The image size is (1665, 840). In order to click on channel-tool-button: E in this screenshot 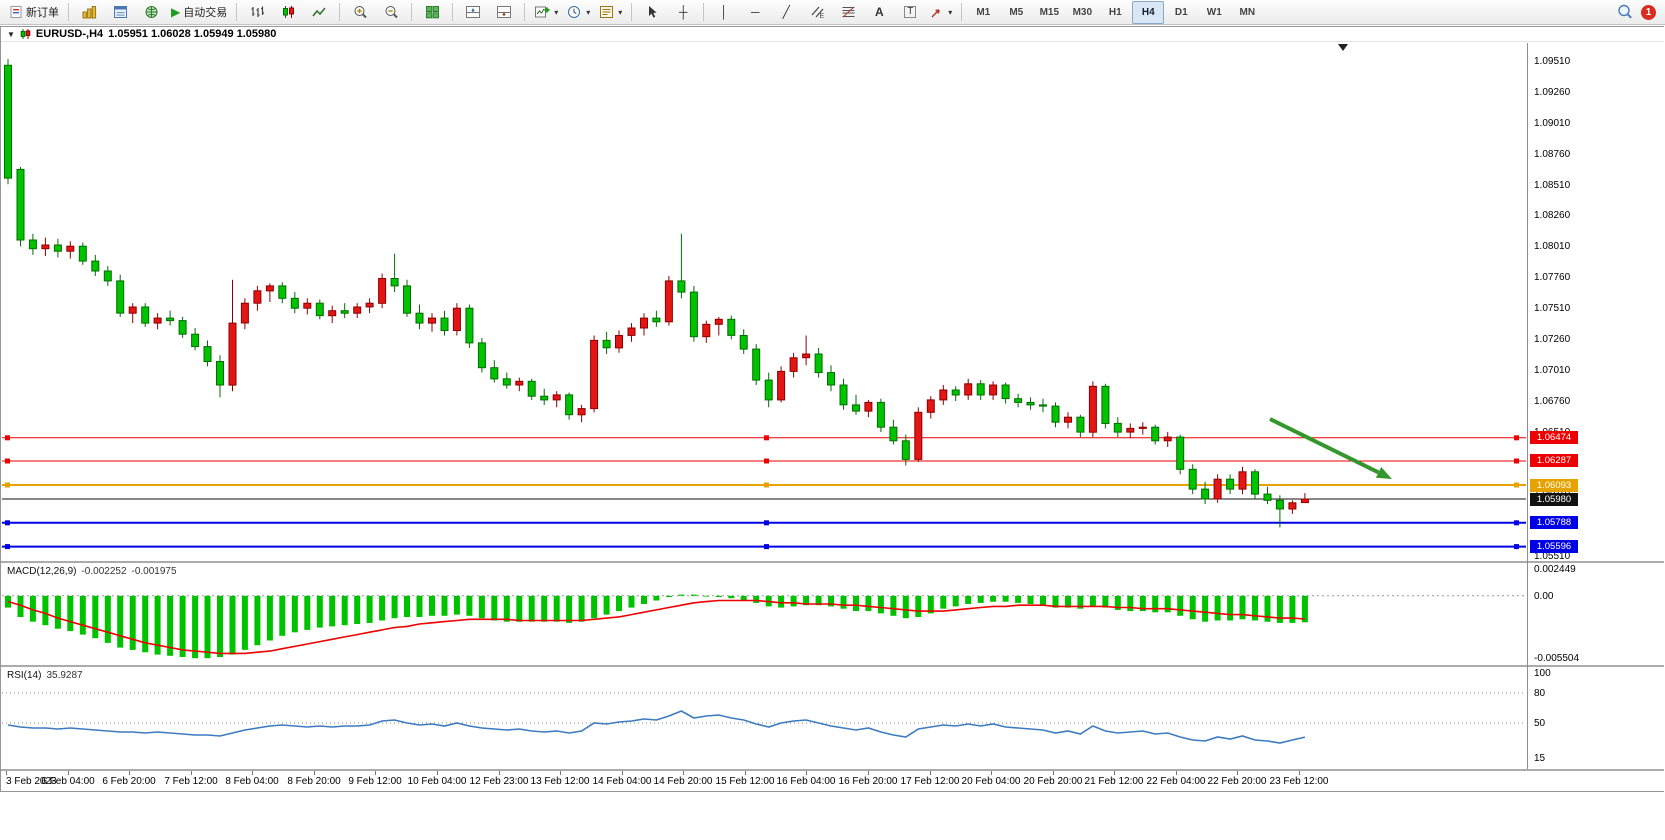, I will do `click(817, 12)`.